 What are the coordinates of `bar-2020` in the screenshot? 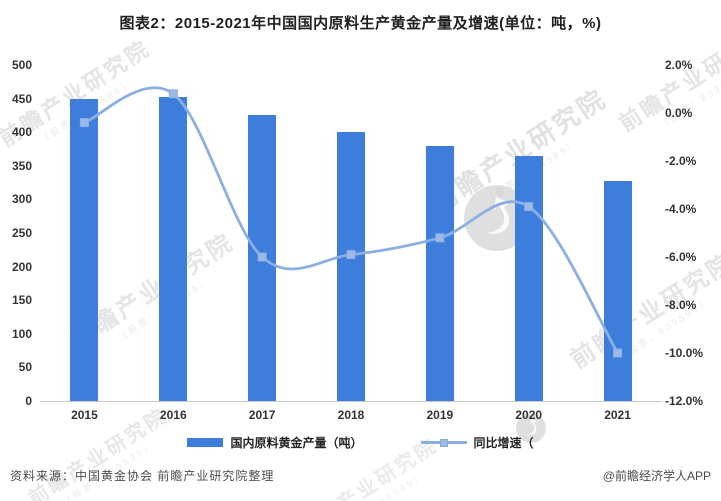 It's located at (528, 278).